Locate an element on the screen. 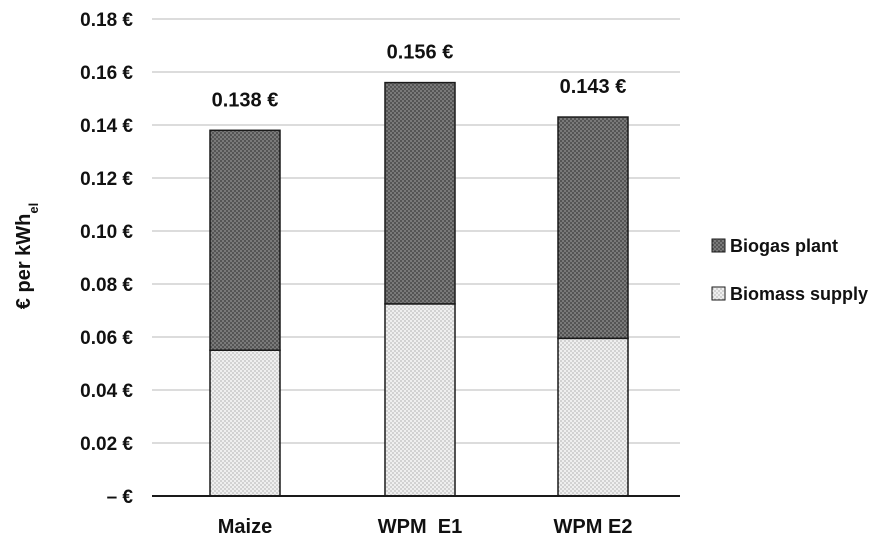 The width and height of the screenshot is (890, 547). x-axis-category-labels: Maize WPM E1 WPM E2 is located at coordinates (425, 527).